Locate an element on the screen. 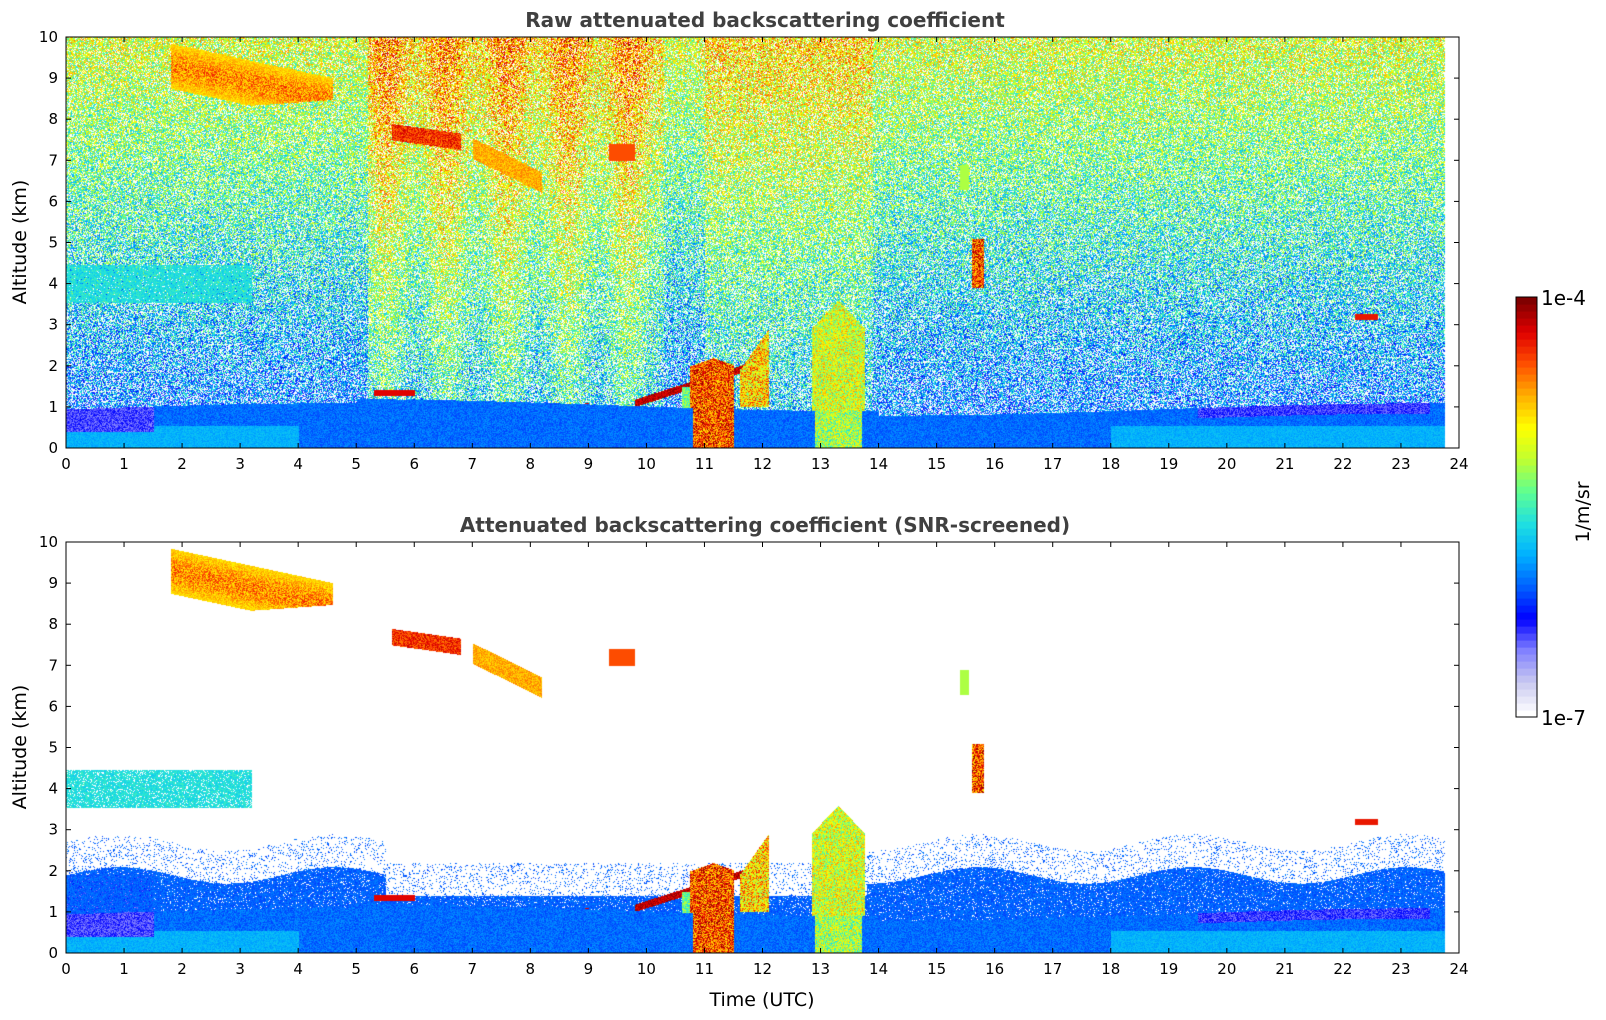 The height and width of the screenshot is (1020, 1606). x-tick-label: 7 is located at coordinates (473, 464).